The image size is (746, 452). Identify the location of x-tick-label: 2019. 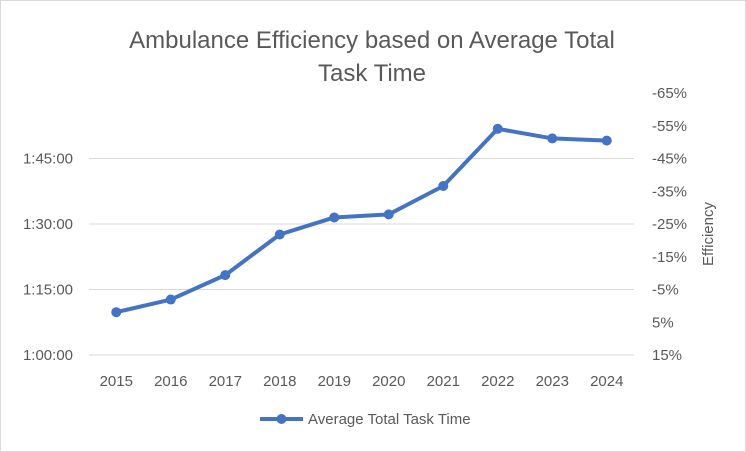
(334, 381).